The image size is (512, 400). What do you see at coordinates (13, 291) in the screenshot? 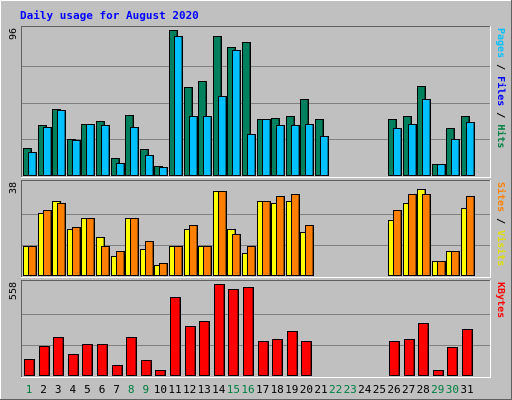
I see `panel-max-label: 558` at bounding box center [13, 291].